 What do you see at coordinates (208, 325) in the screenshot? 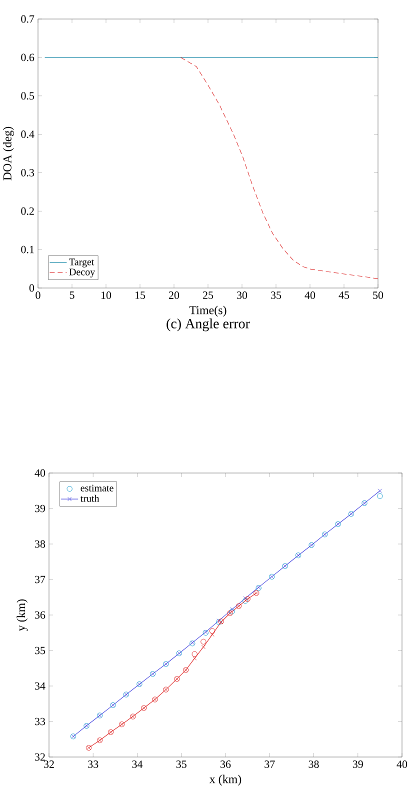
I see `text: (c) Angle error` at bounding box center [208, 325].